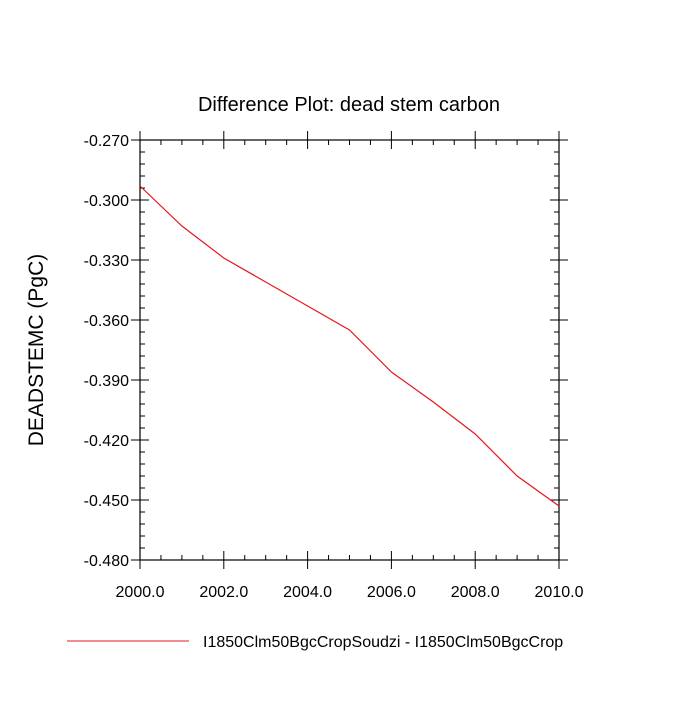  Describe the element at coordinates (106, 141) in the screenshot. I see `y-tick-label: -0.270` at that location.